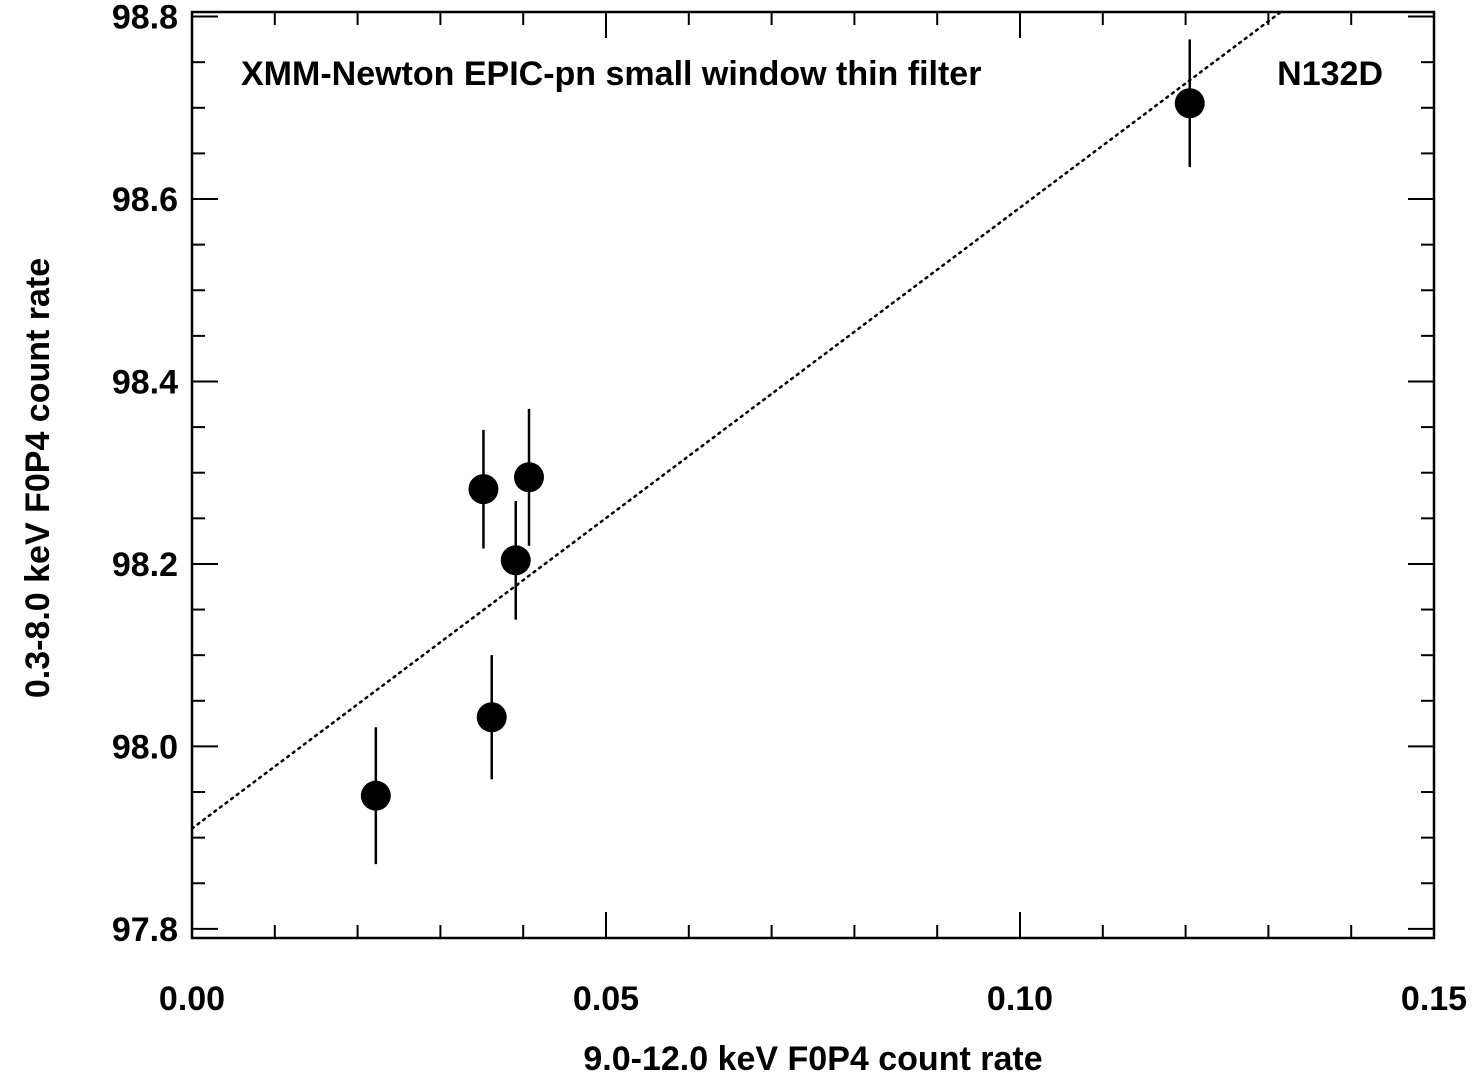 The width and height of the screenshot is (1479, 1077). Describe the element at coordinates (813, 999) in the screenshot. I see `x-tick-labels: 0.00 0.05 0.10 0.15` at that location.